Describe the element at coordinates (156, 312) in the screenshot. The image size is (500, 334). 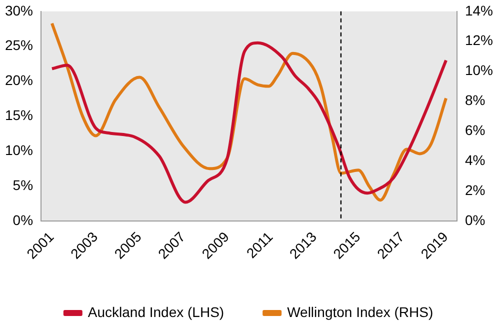
I see `legend-label: Auckland Index (LHS)` at that location.